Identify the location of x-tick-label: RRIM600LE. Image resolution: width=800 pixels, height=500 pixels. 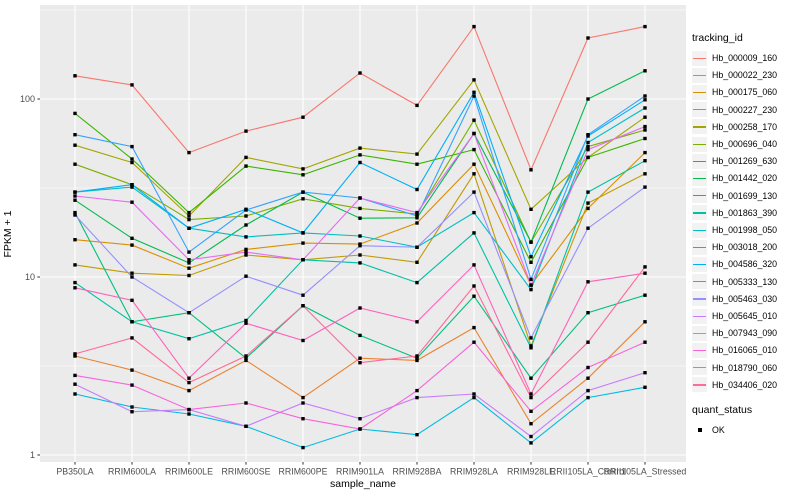
(189, 472).